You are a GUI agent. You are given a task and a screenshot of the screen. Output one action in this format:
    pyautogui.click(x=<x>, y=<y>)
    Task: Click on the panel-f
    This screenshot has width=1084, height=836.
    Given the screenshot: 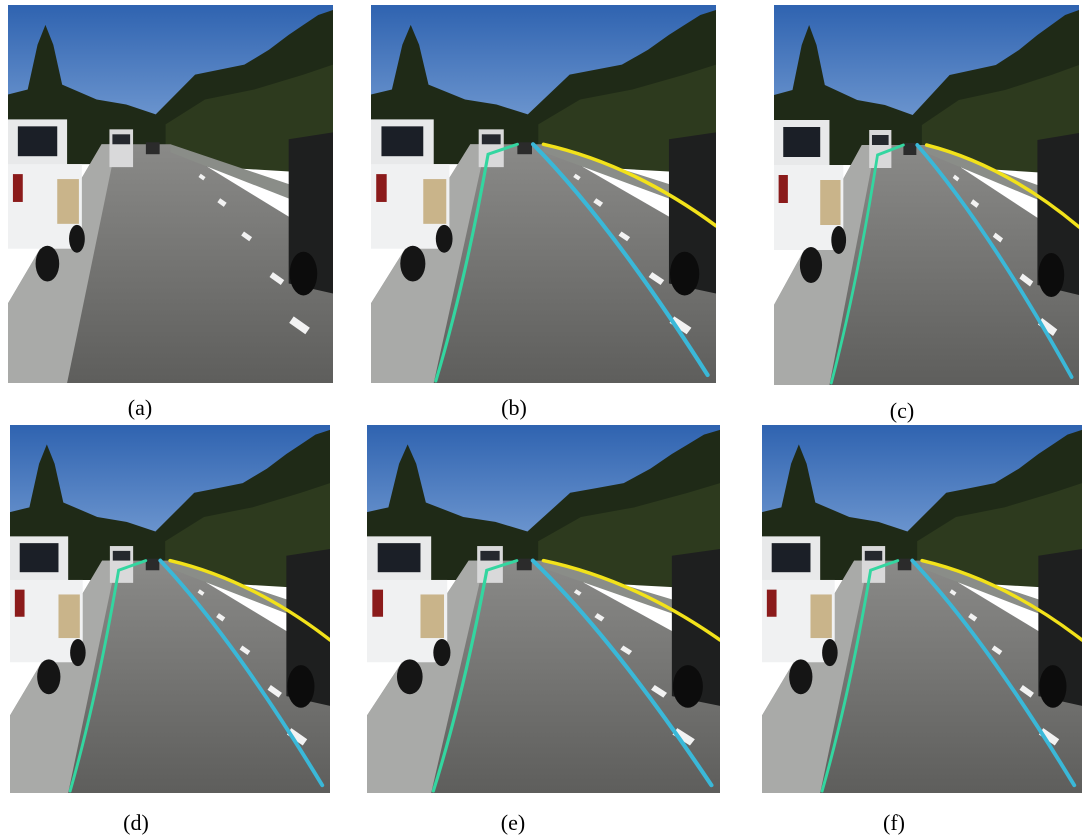 What is the action you would take?
    pyautogui.click(x=922, y=609)
    